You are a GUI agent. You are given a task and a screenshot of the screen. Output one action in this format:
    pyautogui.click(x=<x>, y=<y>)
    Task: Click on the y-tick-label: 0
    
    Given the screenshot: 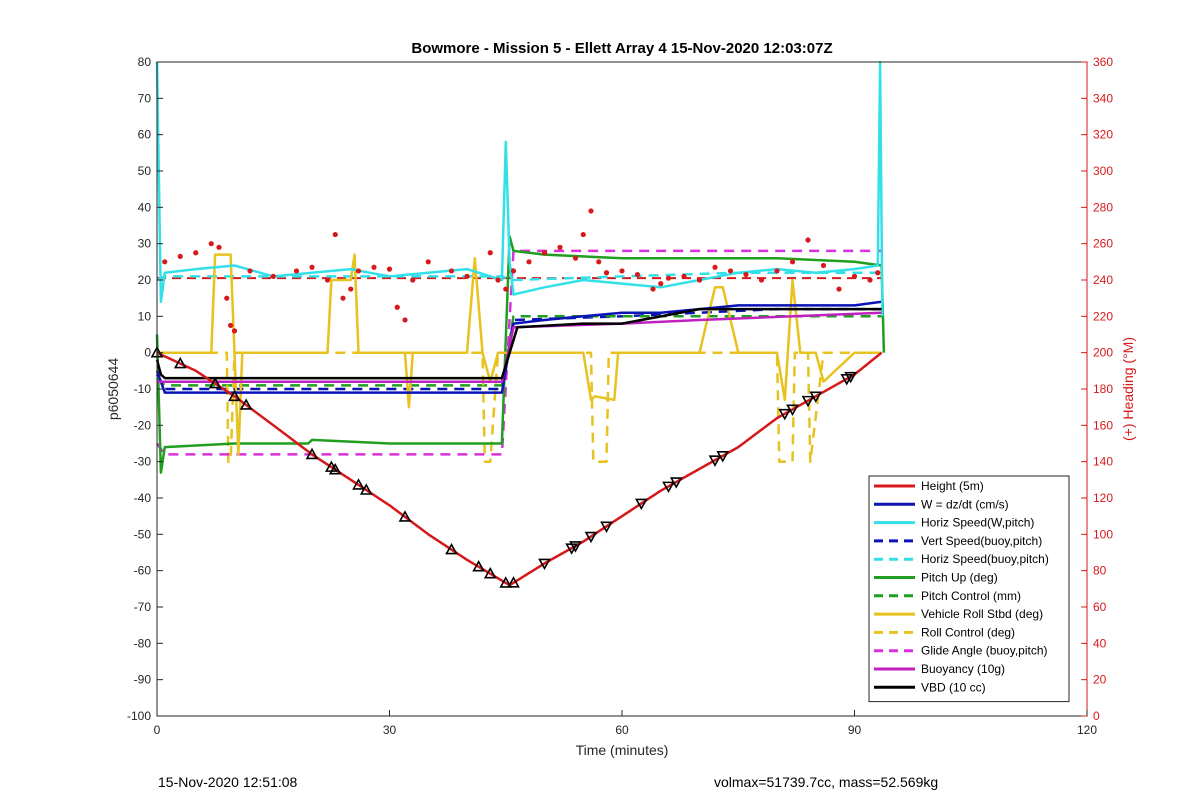 What is the action you would take?
    pyautogui.click(x=147, y=353)
    